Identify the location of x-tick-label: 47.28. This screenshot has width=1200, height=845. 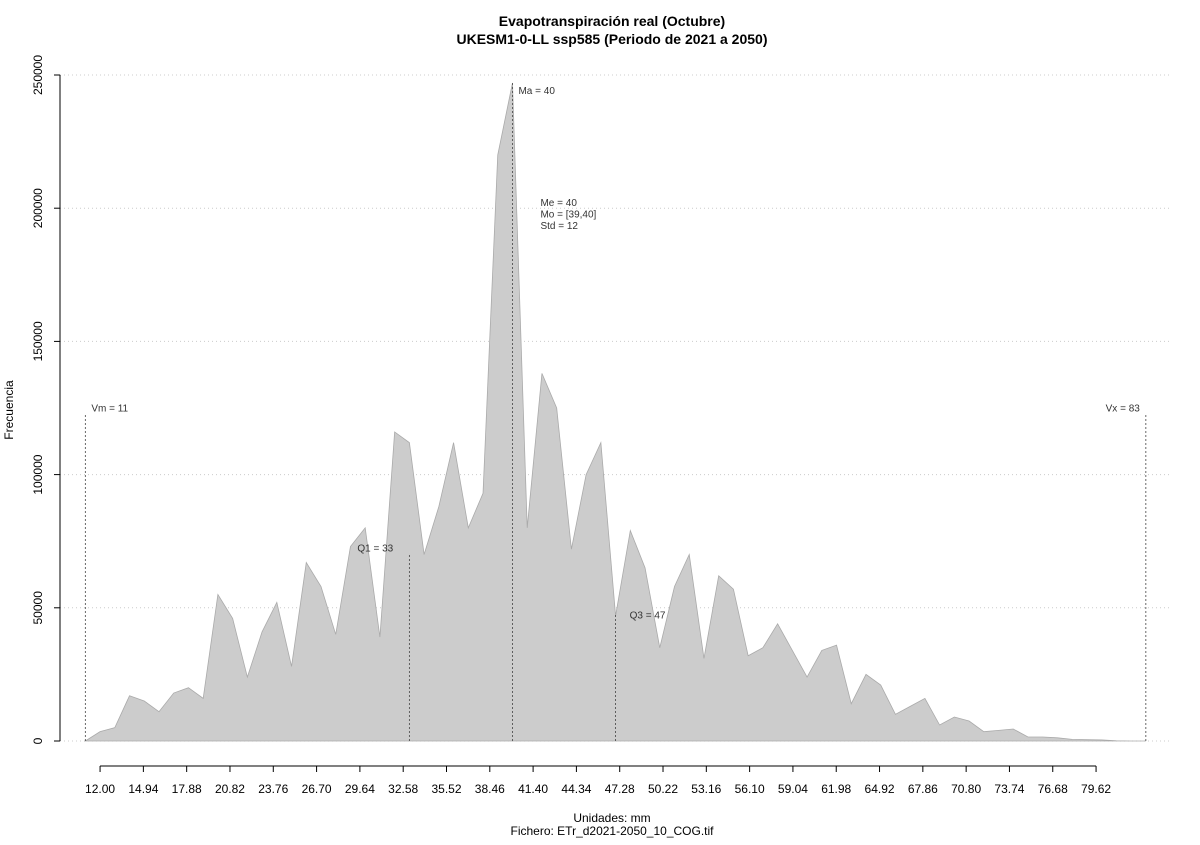
(620, 789).